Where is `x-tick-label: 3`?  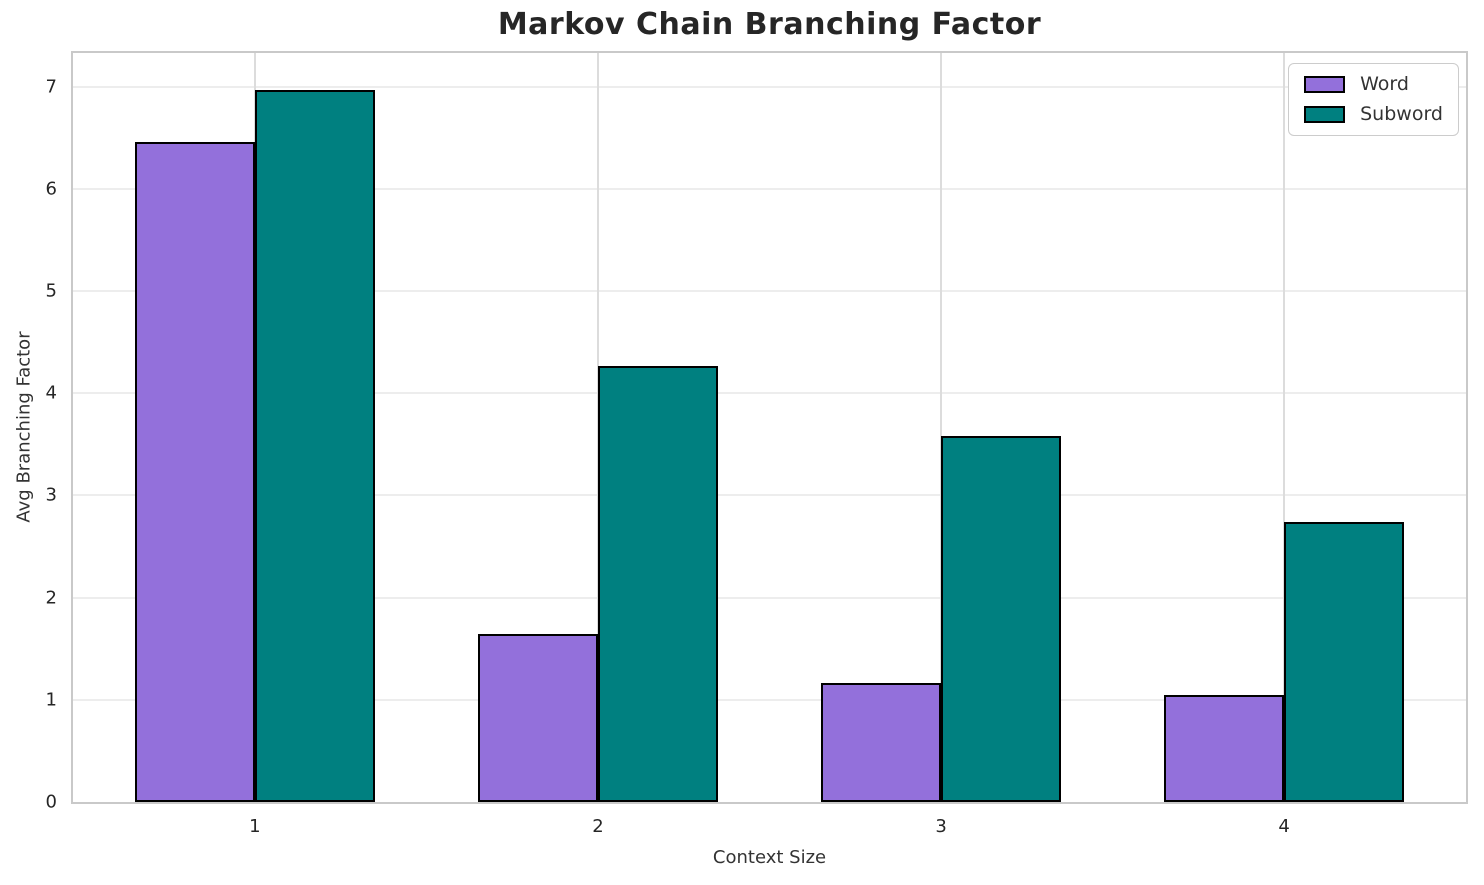
x-tick-label: 3 is located at coordinates (941, 826).